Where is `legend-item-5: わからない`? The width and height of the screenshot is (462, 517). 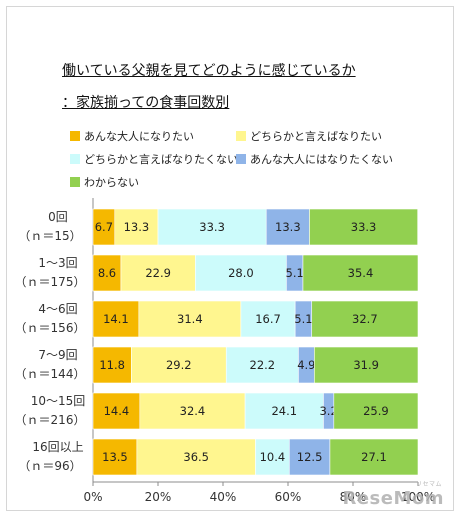 legend-item-5: わからない is located at coordinates (104, 182).